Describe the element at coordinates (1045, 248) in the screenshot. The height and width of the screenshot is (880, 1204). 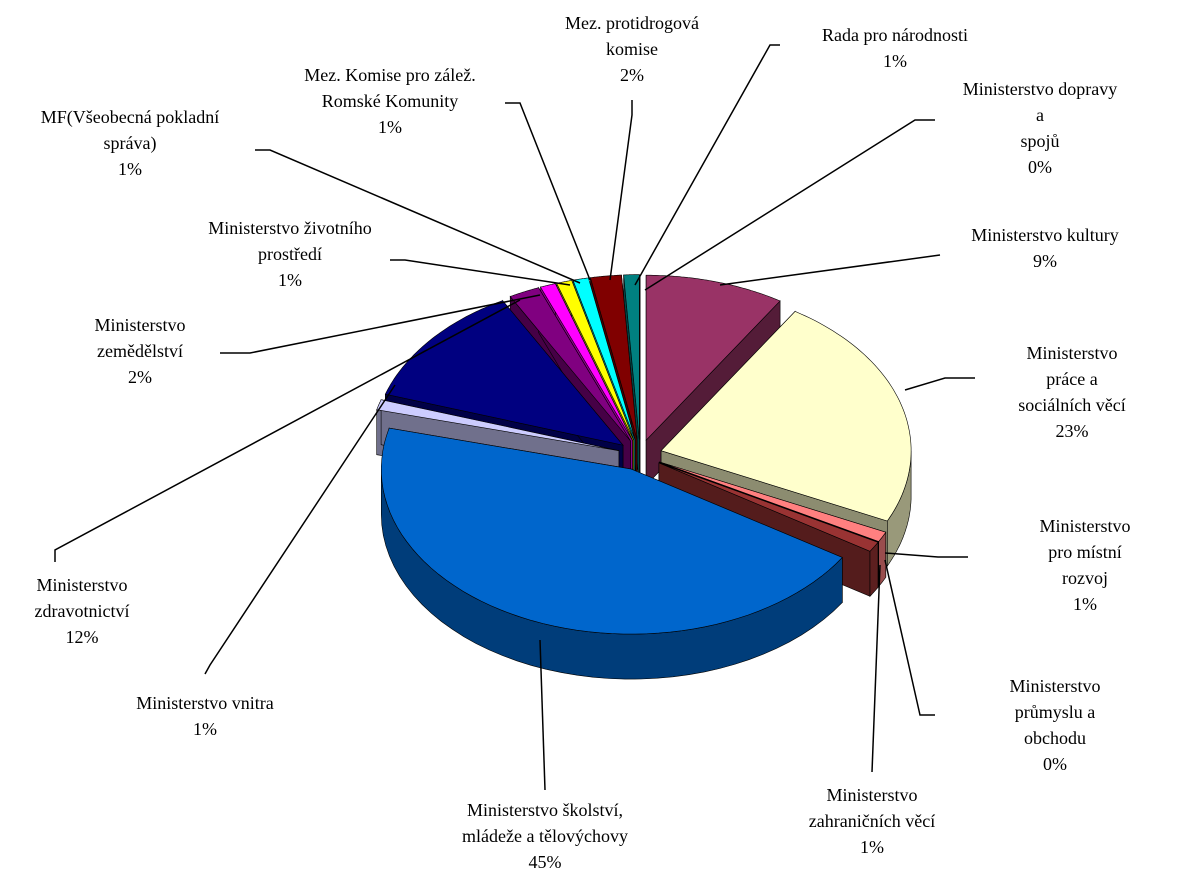
I see `slice-label: Ministerstvo kultury 9%` at that location.